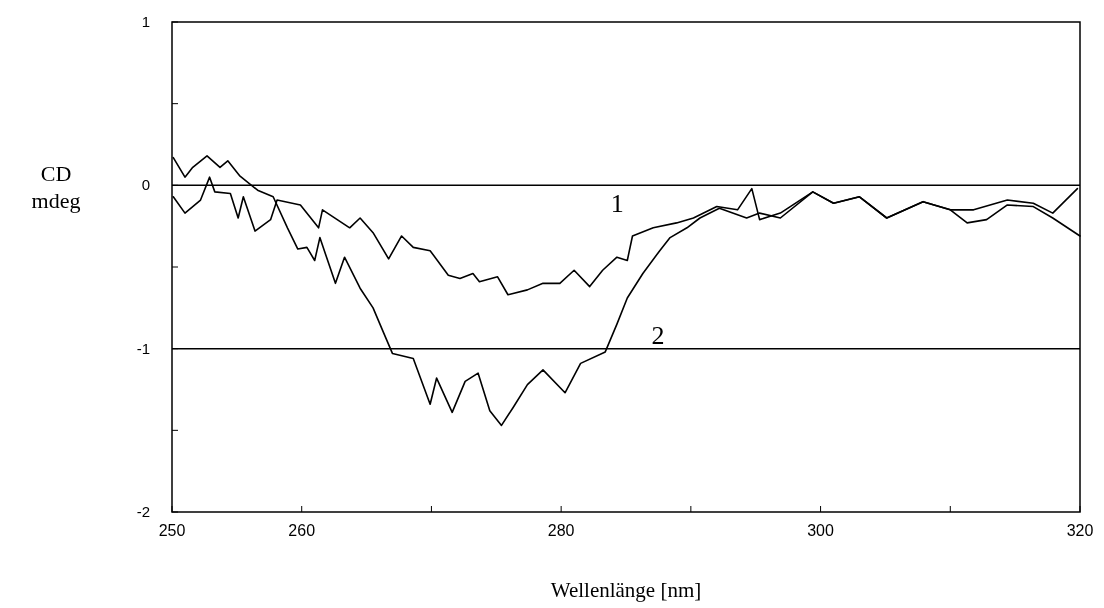 The width and height of the screenshot is (1104, 608). I want to click on x-axis-title: Wellenlänge [nm], so click(626, 590).